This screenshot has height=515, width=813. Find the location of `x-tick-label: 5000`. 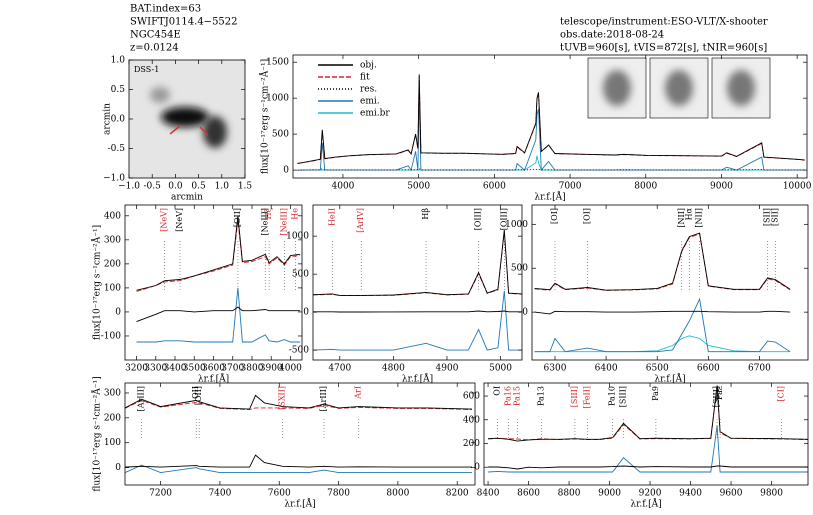

x-tick-label: 5000 is located at coordinates (418, 187).